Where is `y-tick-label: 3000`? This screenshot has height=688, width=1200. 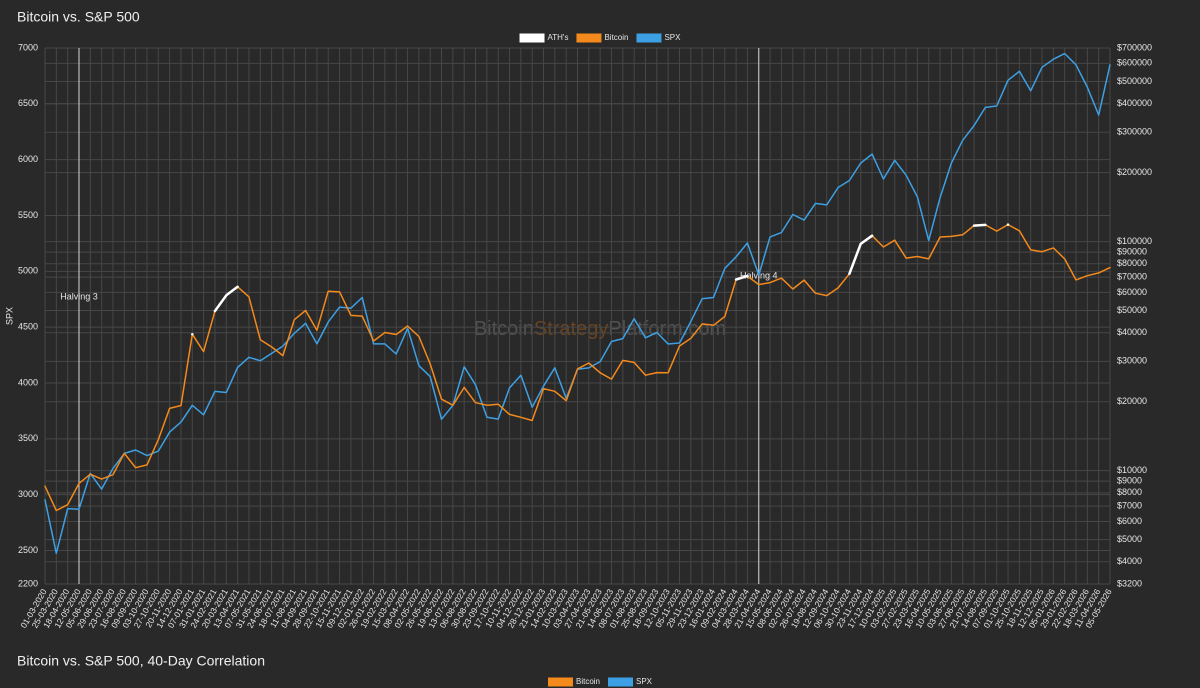 y-tick-label: 3000 is located at coordinates (28, 494).